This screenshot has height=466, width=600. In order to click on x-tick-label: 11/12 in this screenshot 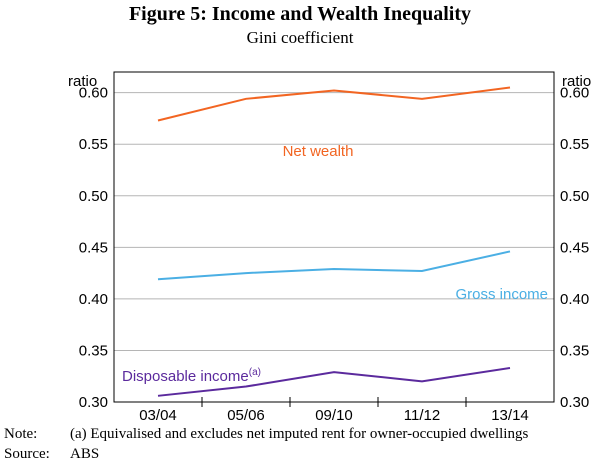, I will do `click(422, 415)`.